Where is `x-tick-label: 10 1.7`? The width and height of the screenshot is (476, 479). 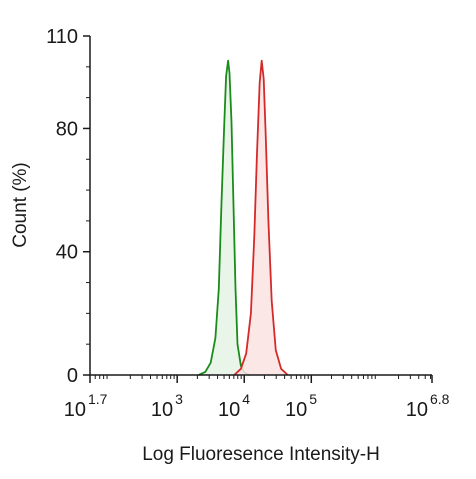 x-tick-label: 10 1.7 is located at coordinates (86, 406).